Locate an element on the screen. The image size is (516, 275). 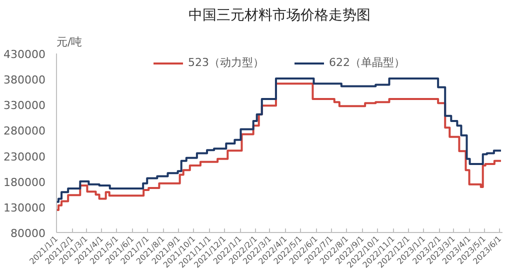
y-tick-label: 230000 is located at coordinates (25, 157).